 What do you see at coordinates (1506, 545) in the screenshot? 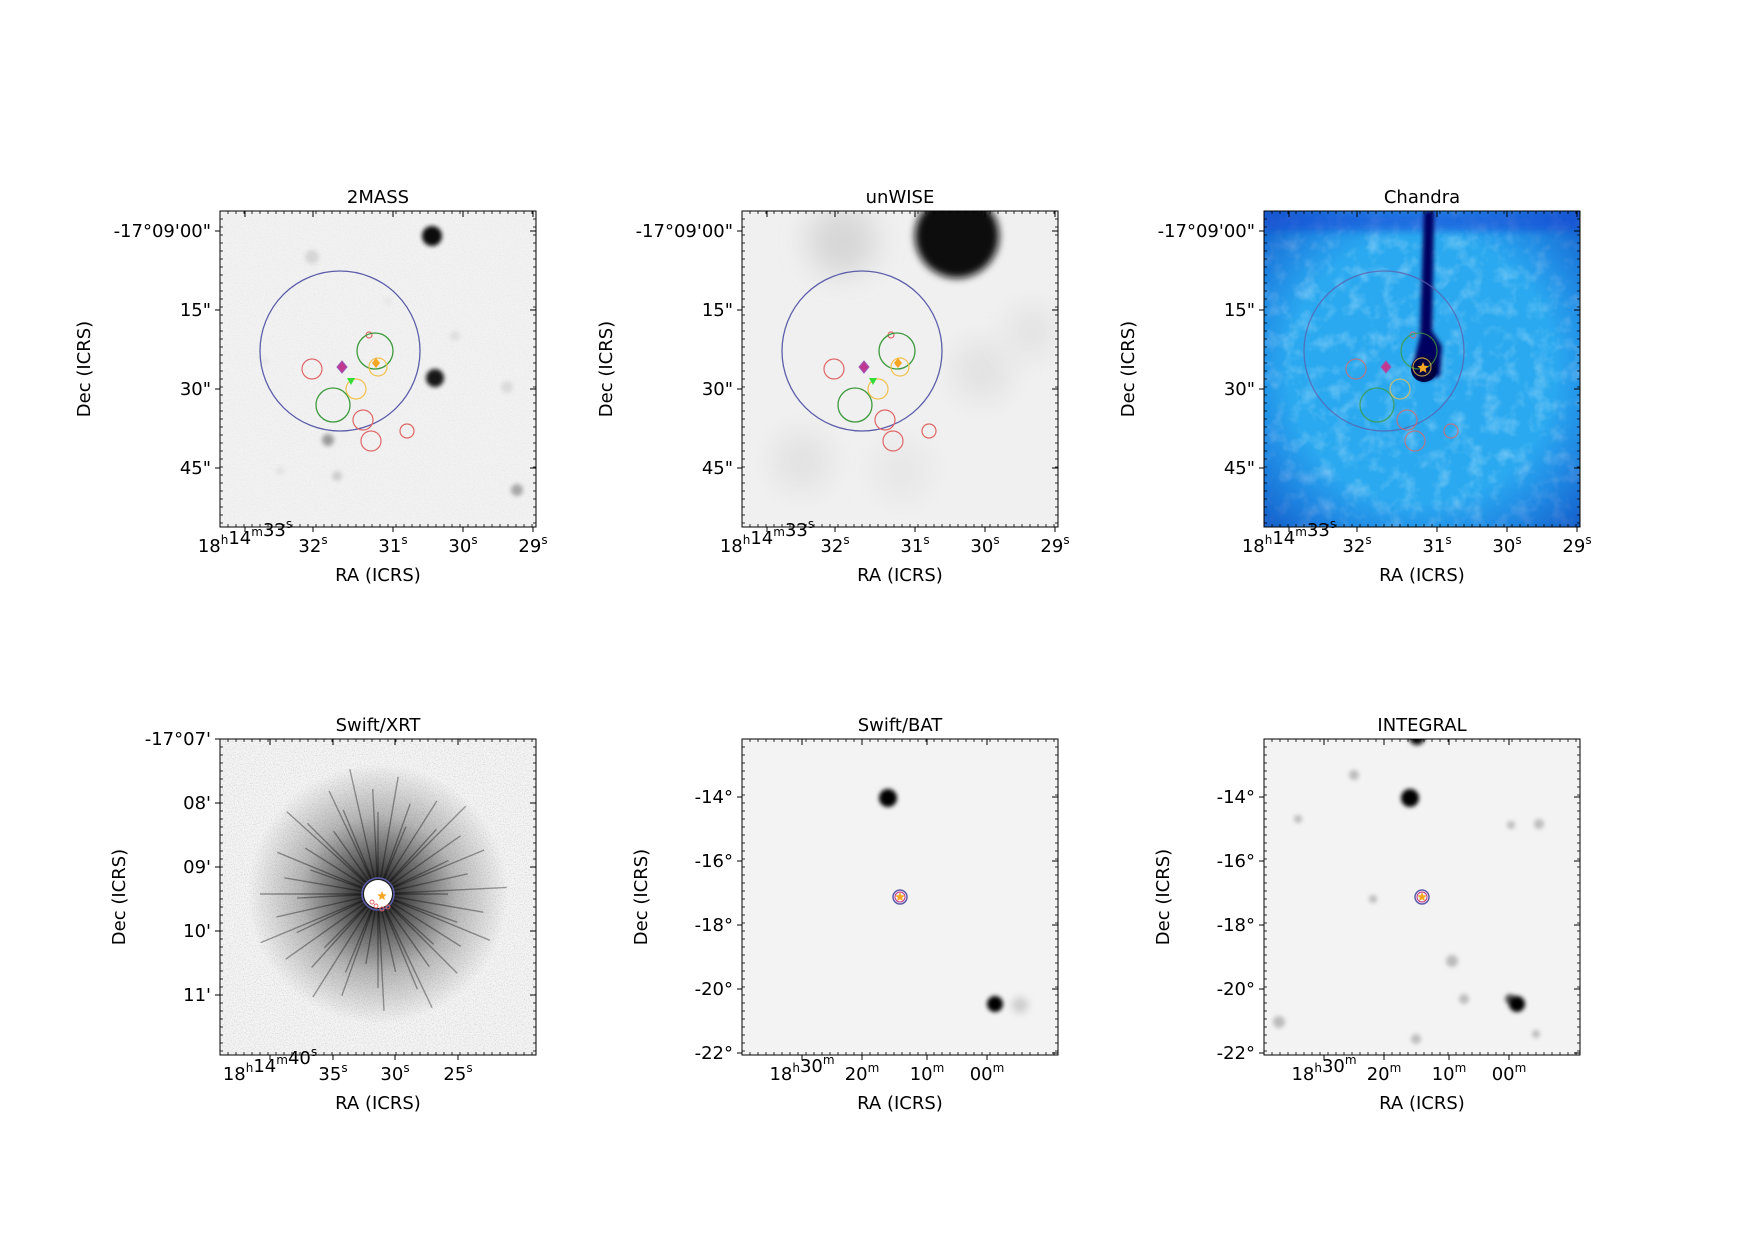
I see `x-tick-label: 30s` at bounding box center [1506, 545].